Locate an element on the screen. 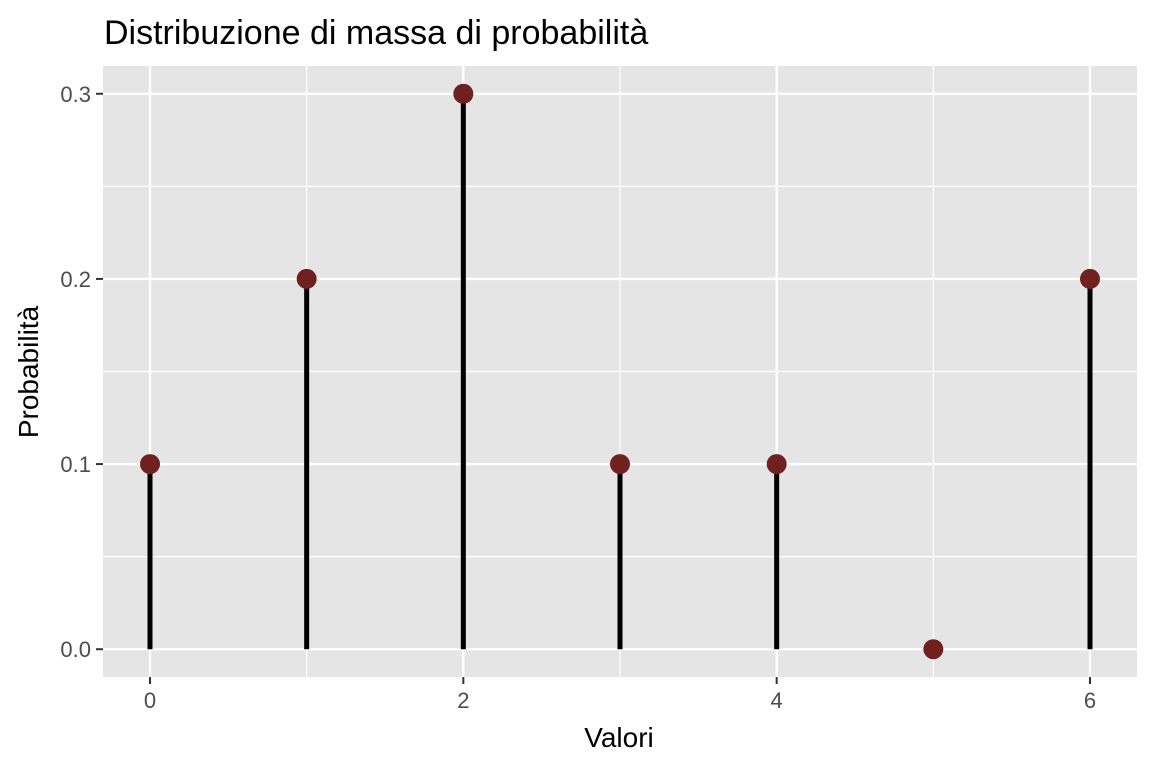 This screenshot has height=768, width=1152. x-tick-label: 0 is located at coordinates (150, 700).